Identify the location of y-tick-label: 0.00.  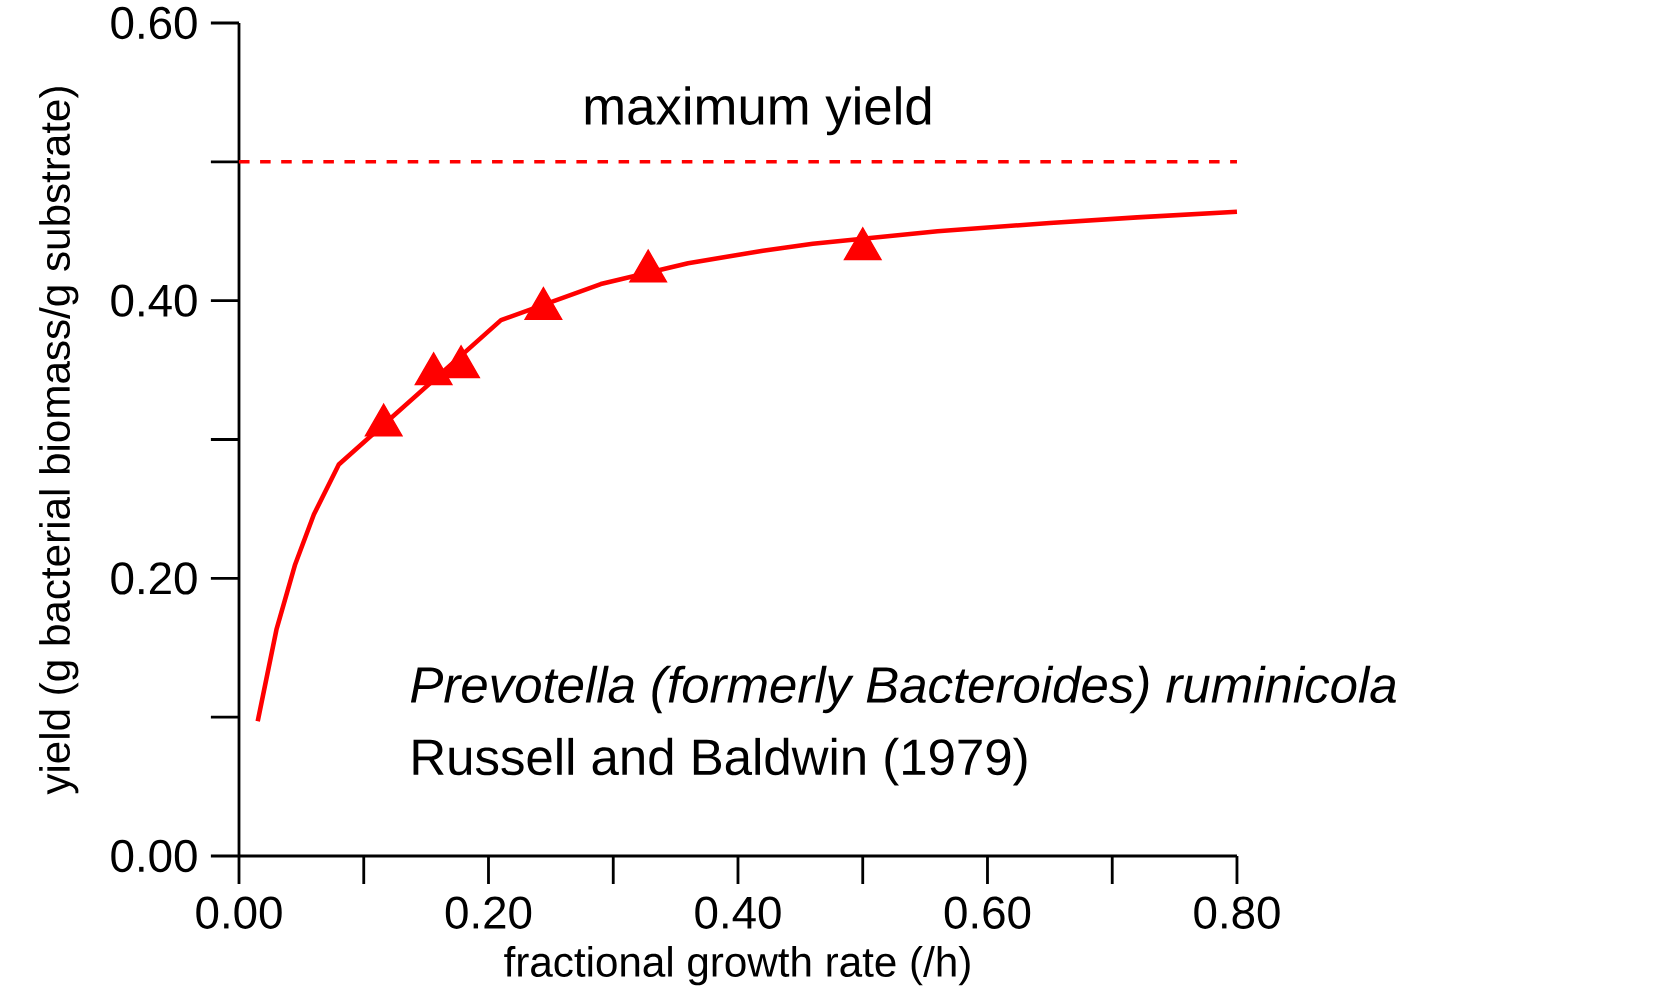
(154, 856).